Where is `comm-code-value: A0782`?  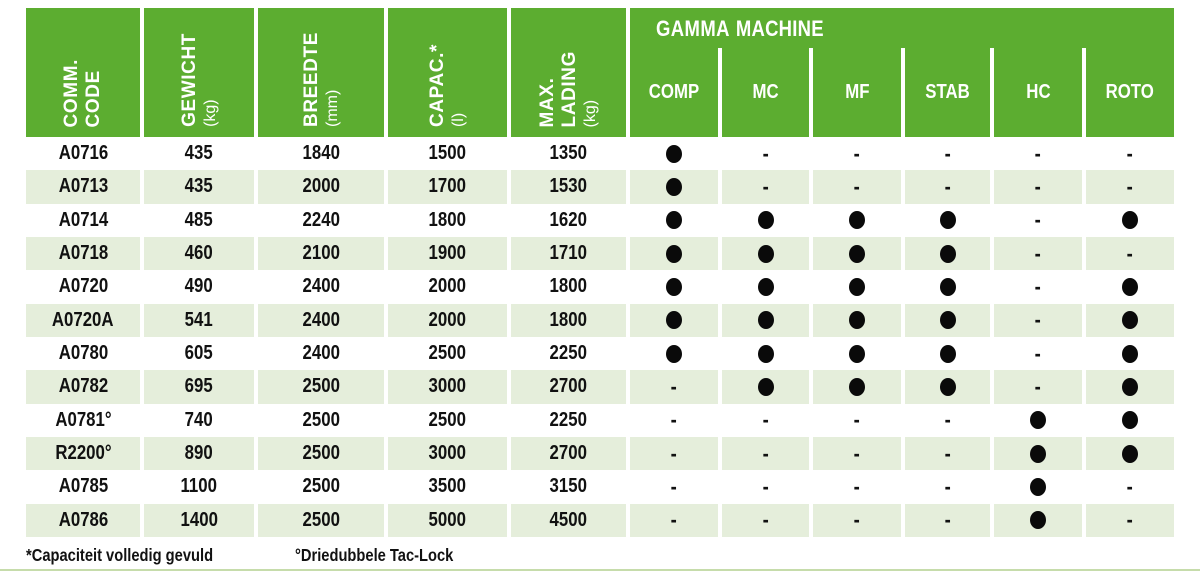
comm-code-value: A0782 is located at coordinates (83, 386).